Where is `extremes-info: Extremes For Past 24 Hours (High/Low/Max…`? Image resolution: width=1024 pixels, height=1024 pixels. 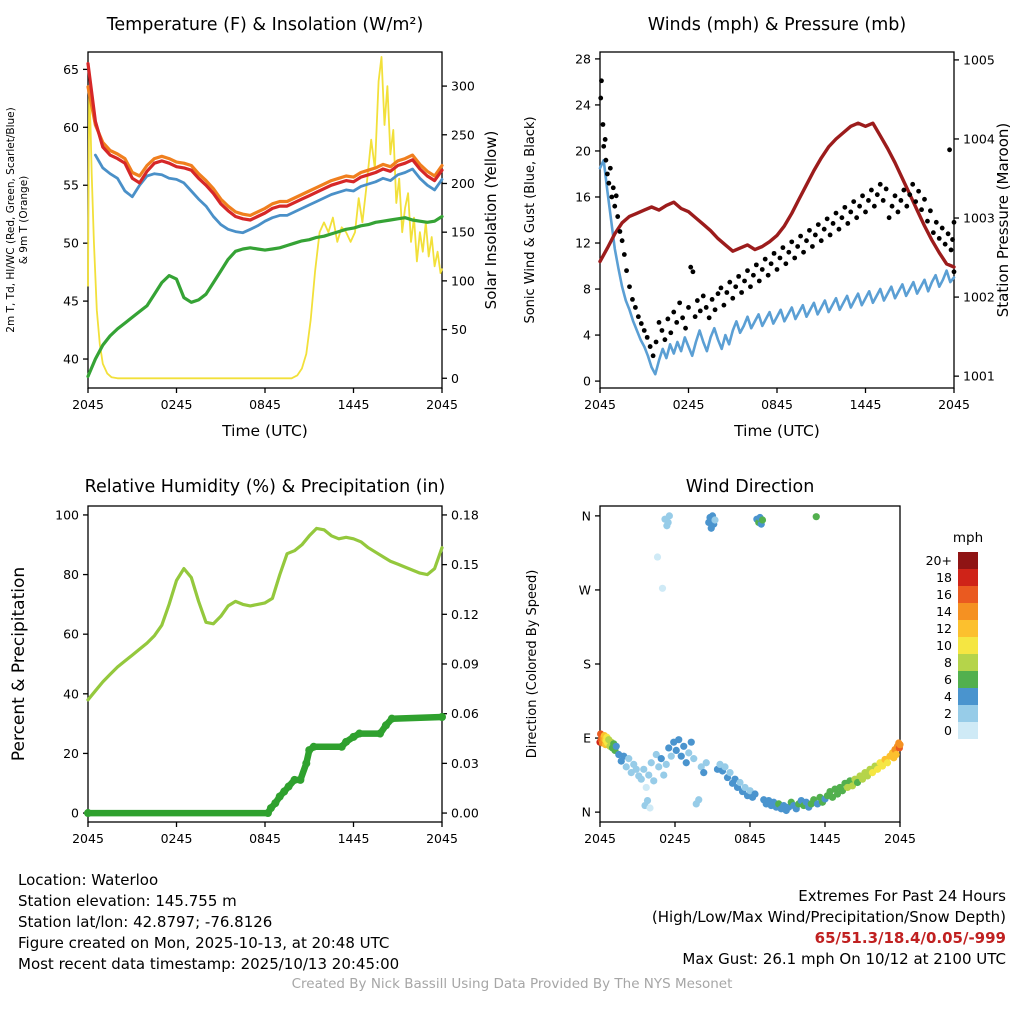 extremes-info: Extremes For Past 24 Hours (High/Low/Max… is located at coordinates (829, 920).